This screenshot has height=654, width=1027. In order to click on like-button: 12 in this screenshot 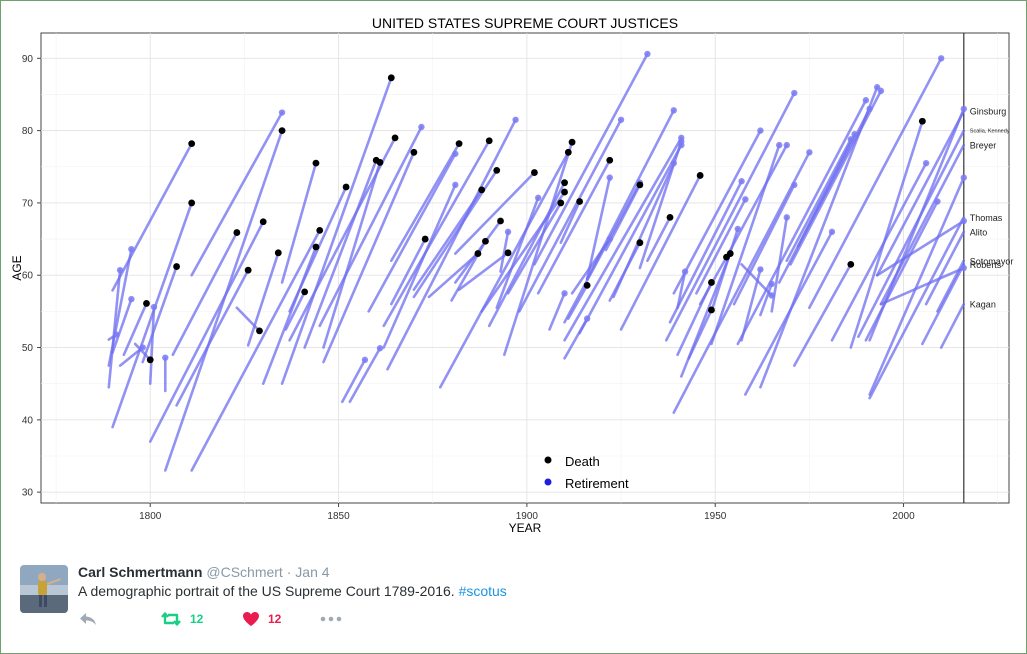, I will do `click(261, 619)`.